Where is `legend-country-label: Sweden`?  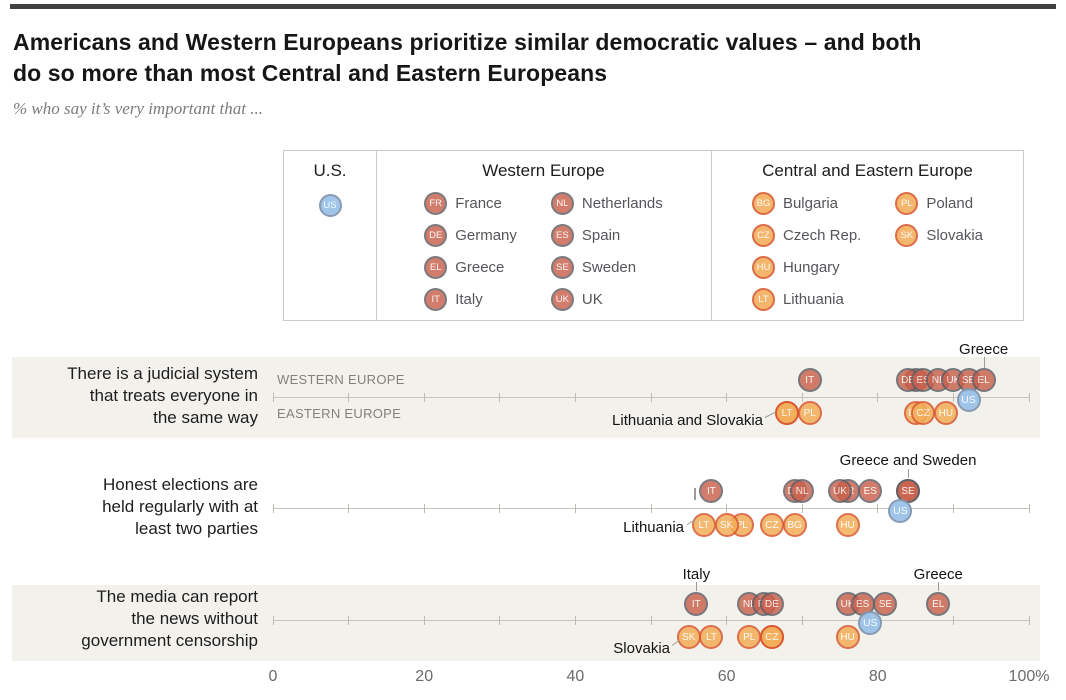
legend-country-label: Sweden is located at coordinates (609, 267).